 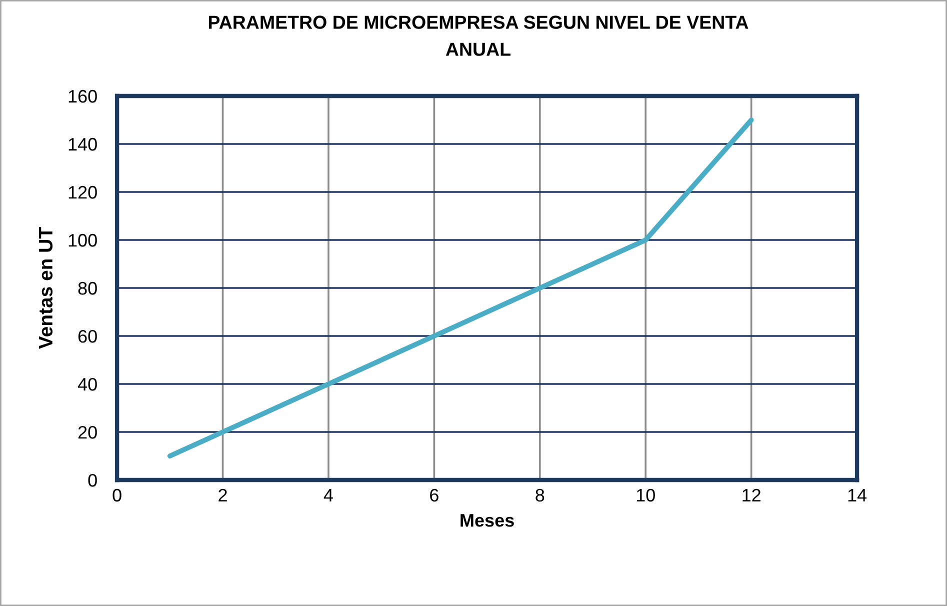 I want to click on x-tick-label: 10, so click(x=645, y=495).